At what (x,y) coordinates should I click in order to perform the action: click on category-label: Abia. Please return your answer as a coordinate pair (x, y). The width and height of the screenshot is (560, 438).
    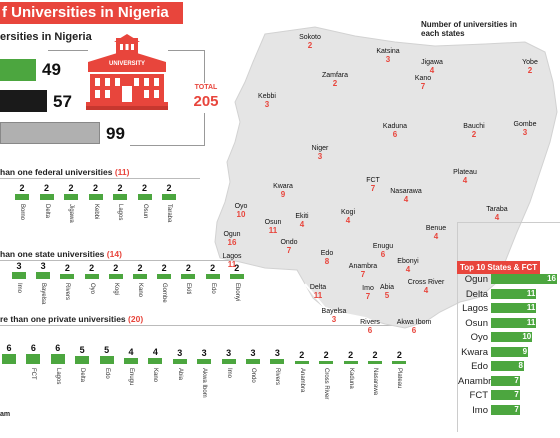
    Looking at the image, I should click on (179, 374).